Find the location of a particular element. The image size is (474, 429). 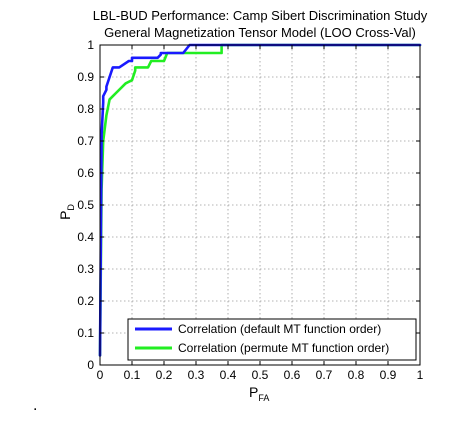

x-tick-label: 0 is located at coordinates (100, 375).